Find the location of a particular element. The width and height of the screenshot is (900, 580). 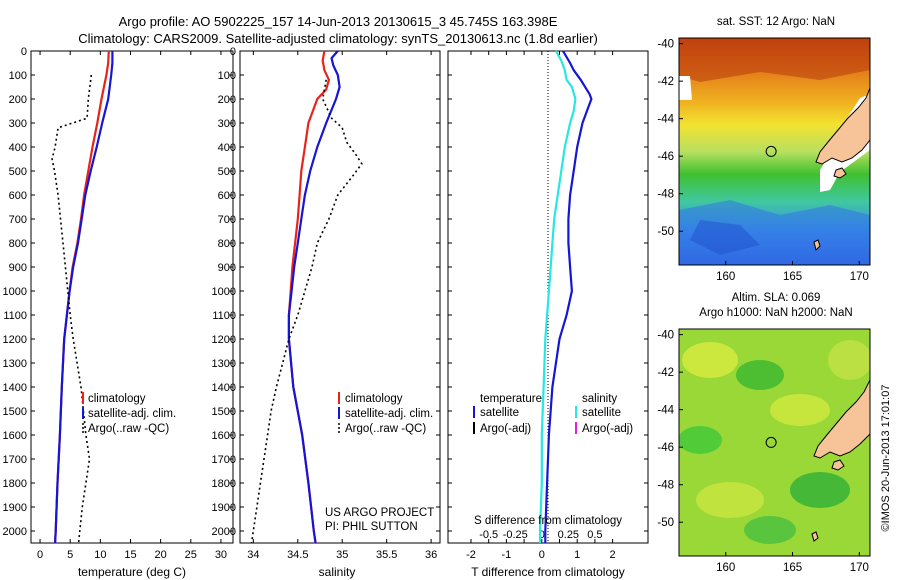

x-tick-label: 10 is located at coordinates (100, 555).